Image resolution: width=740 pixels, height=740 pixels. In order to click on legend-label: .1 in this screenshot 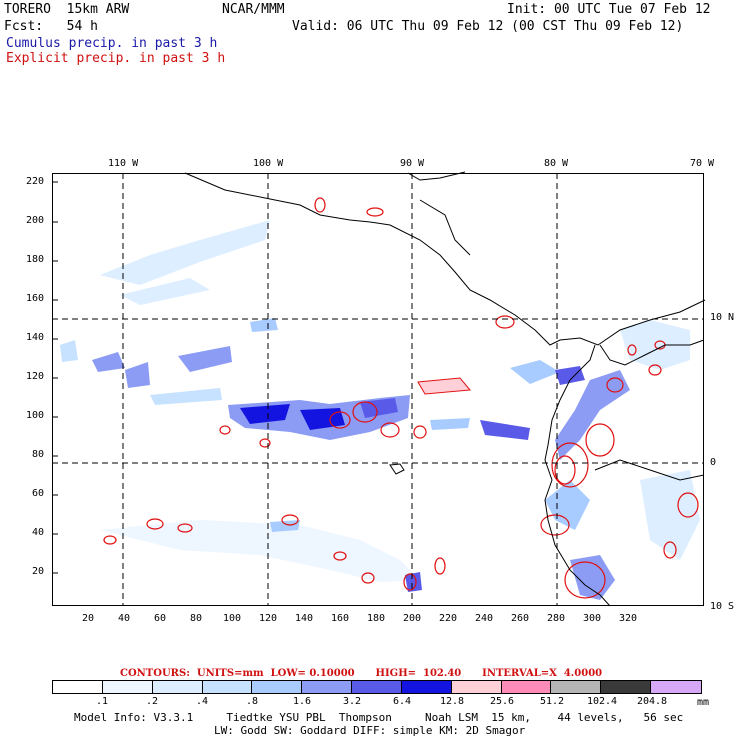, I will do `click(102, 701)`.